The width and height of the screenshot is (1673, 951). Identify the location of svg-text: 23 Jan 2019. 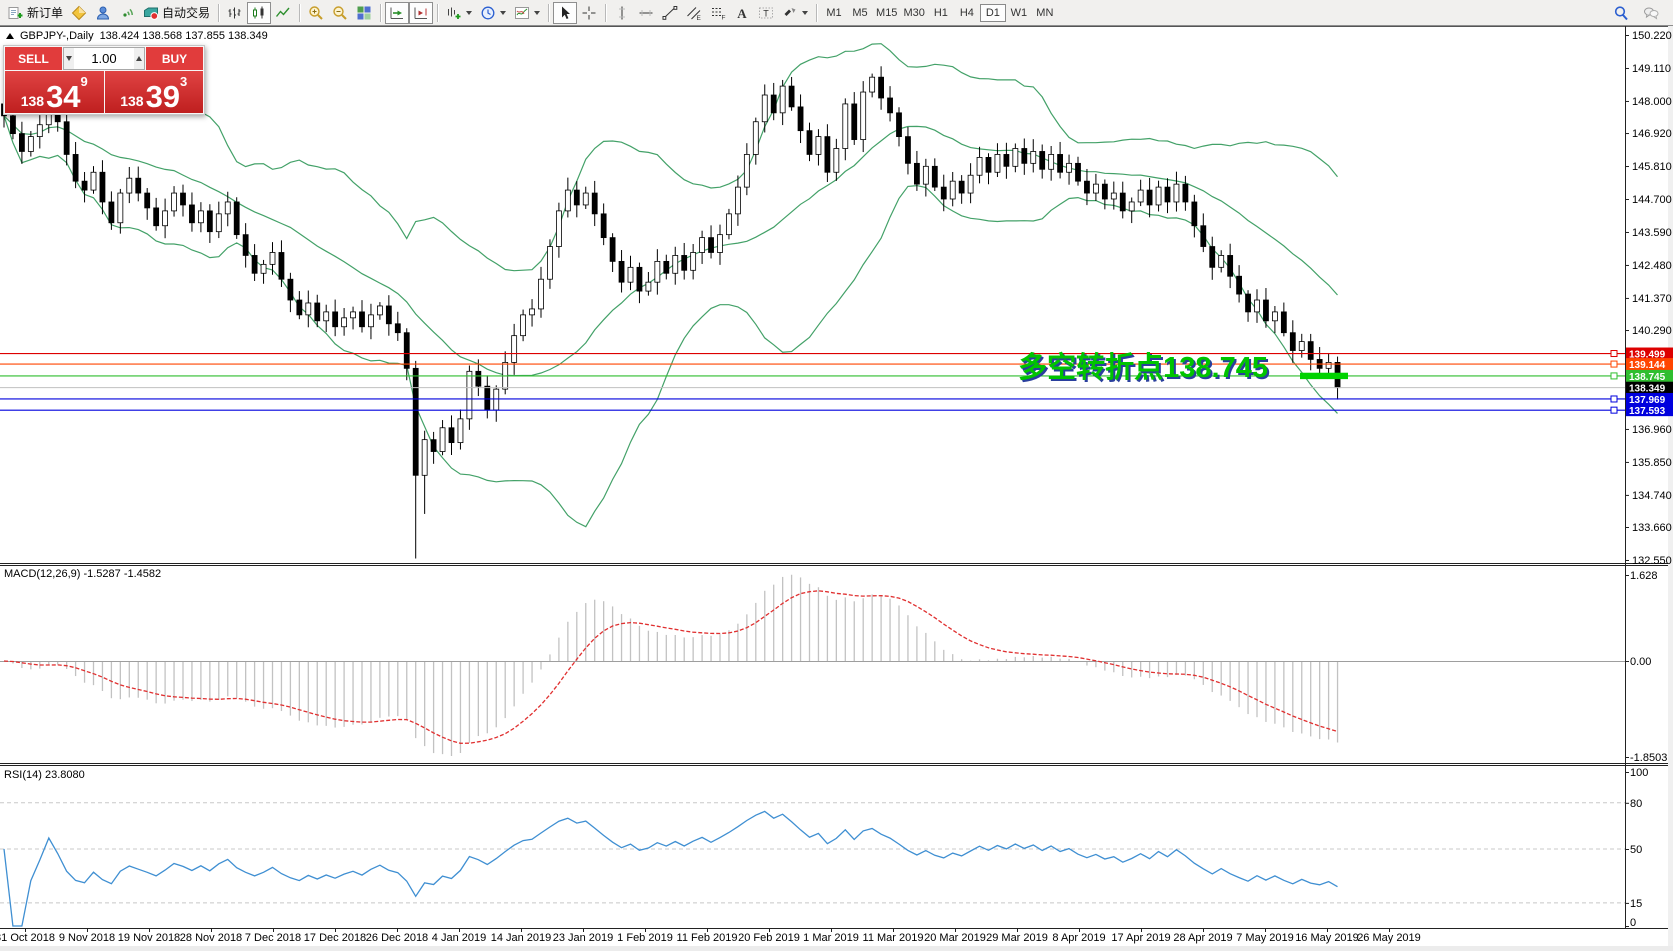
(583, 938).